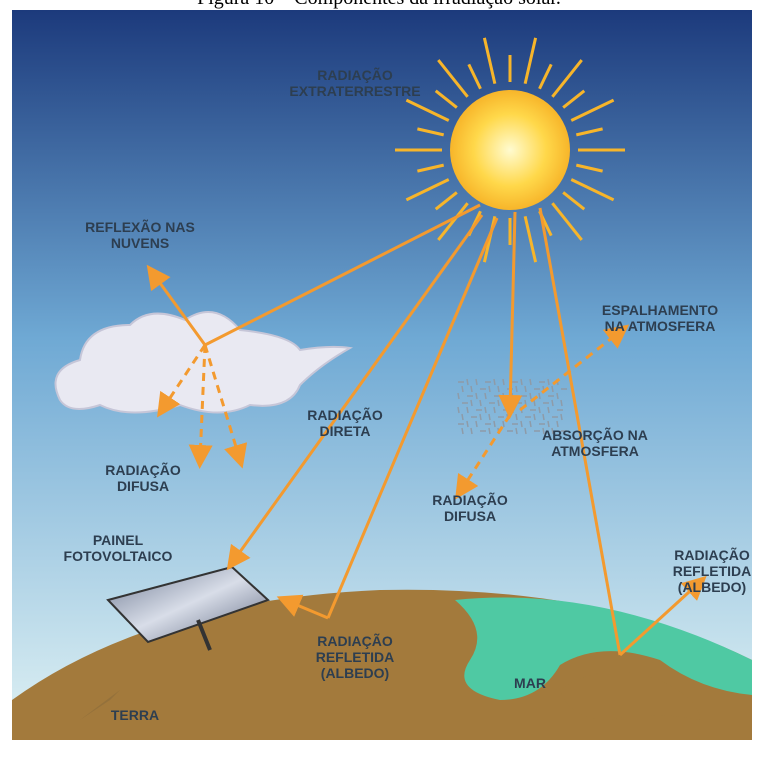  Describe the element at coordinates (118, 540) in the screenshot. I see `label-line: PAINEL` at that location.